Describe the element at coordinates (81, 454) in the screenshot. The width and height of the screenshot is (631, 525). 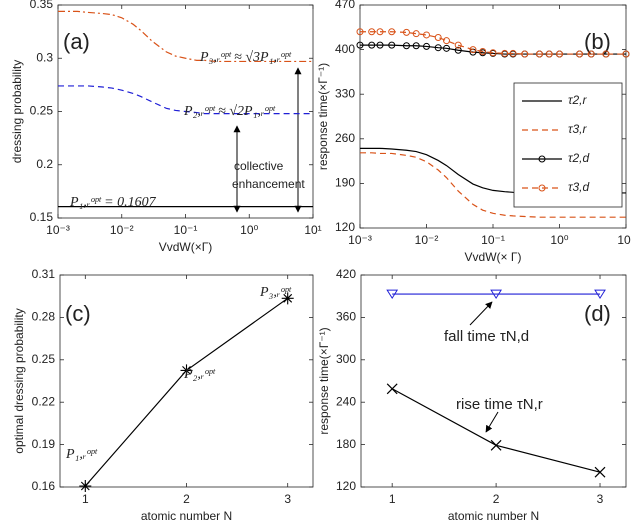
I see `annotation: P₁,ᵣᵒᵖᵗ` at that location.